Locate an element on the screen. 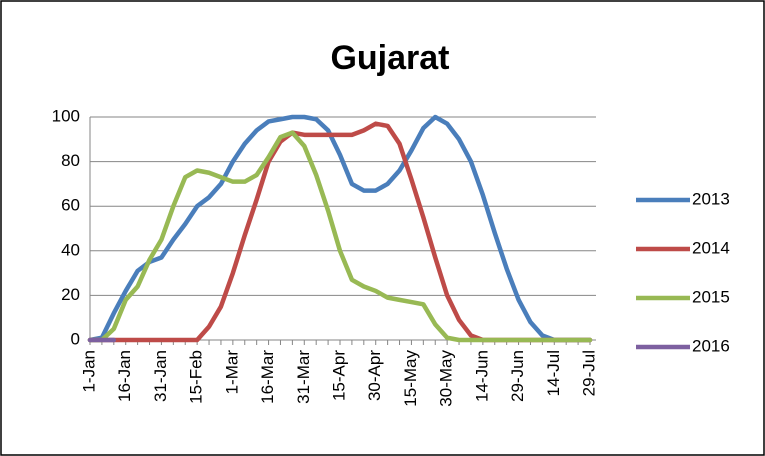 The image size is (765, 456). legend-label: 2015 is located at coordinates (711, 296).